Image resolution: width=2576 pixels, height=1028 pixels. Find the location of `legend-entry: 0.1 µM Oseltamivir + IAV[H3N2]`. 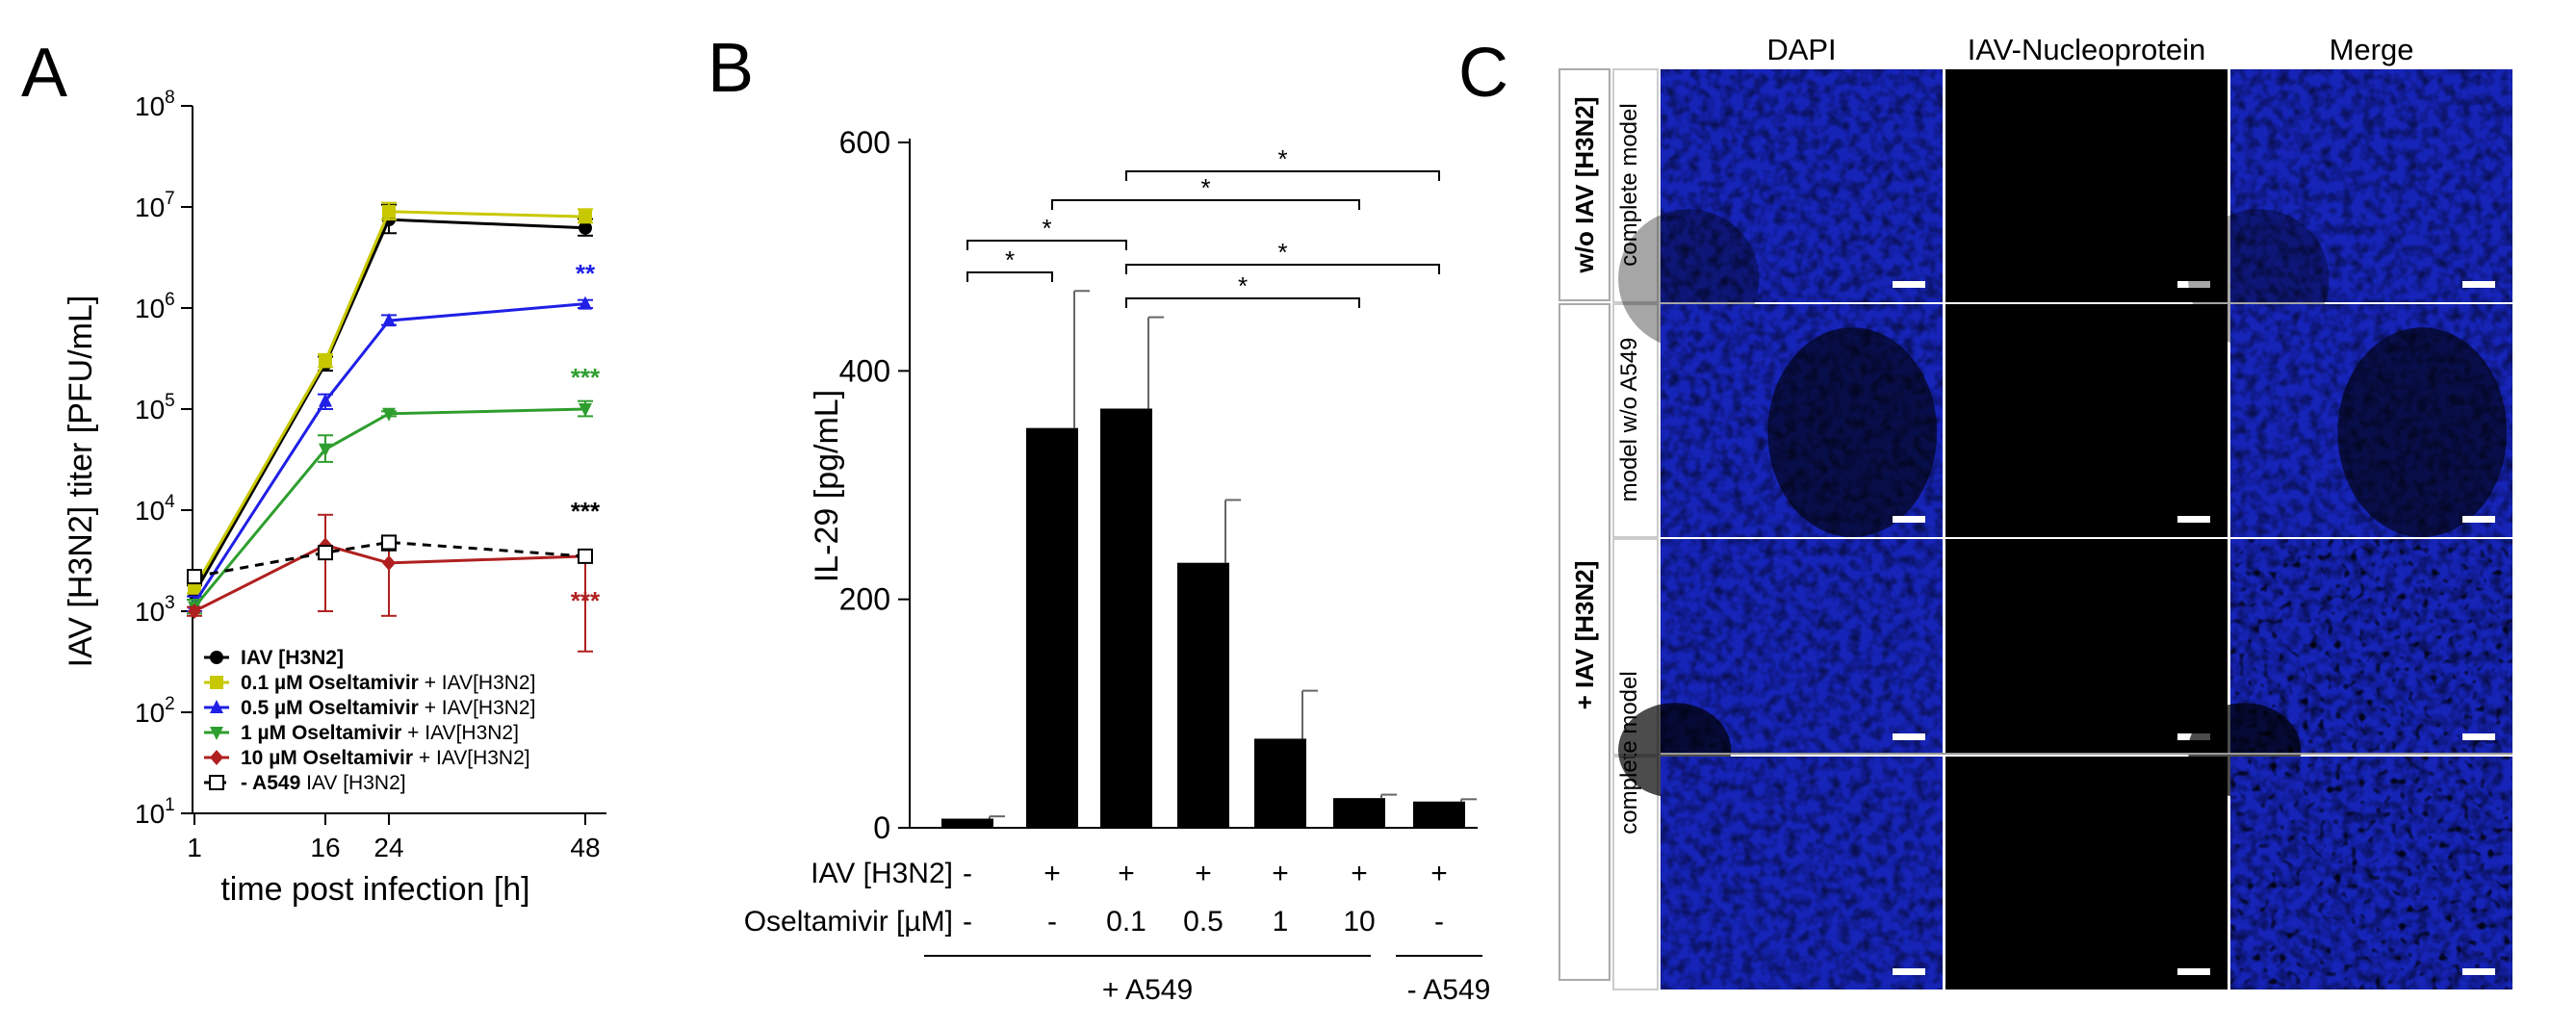

legend-entry: 0.1 µM Oseltamivir + IAV[H3N2] is located at coordinates (388, 683).